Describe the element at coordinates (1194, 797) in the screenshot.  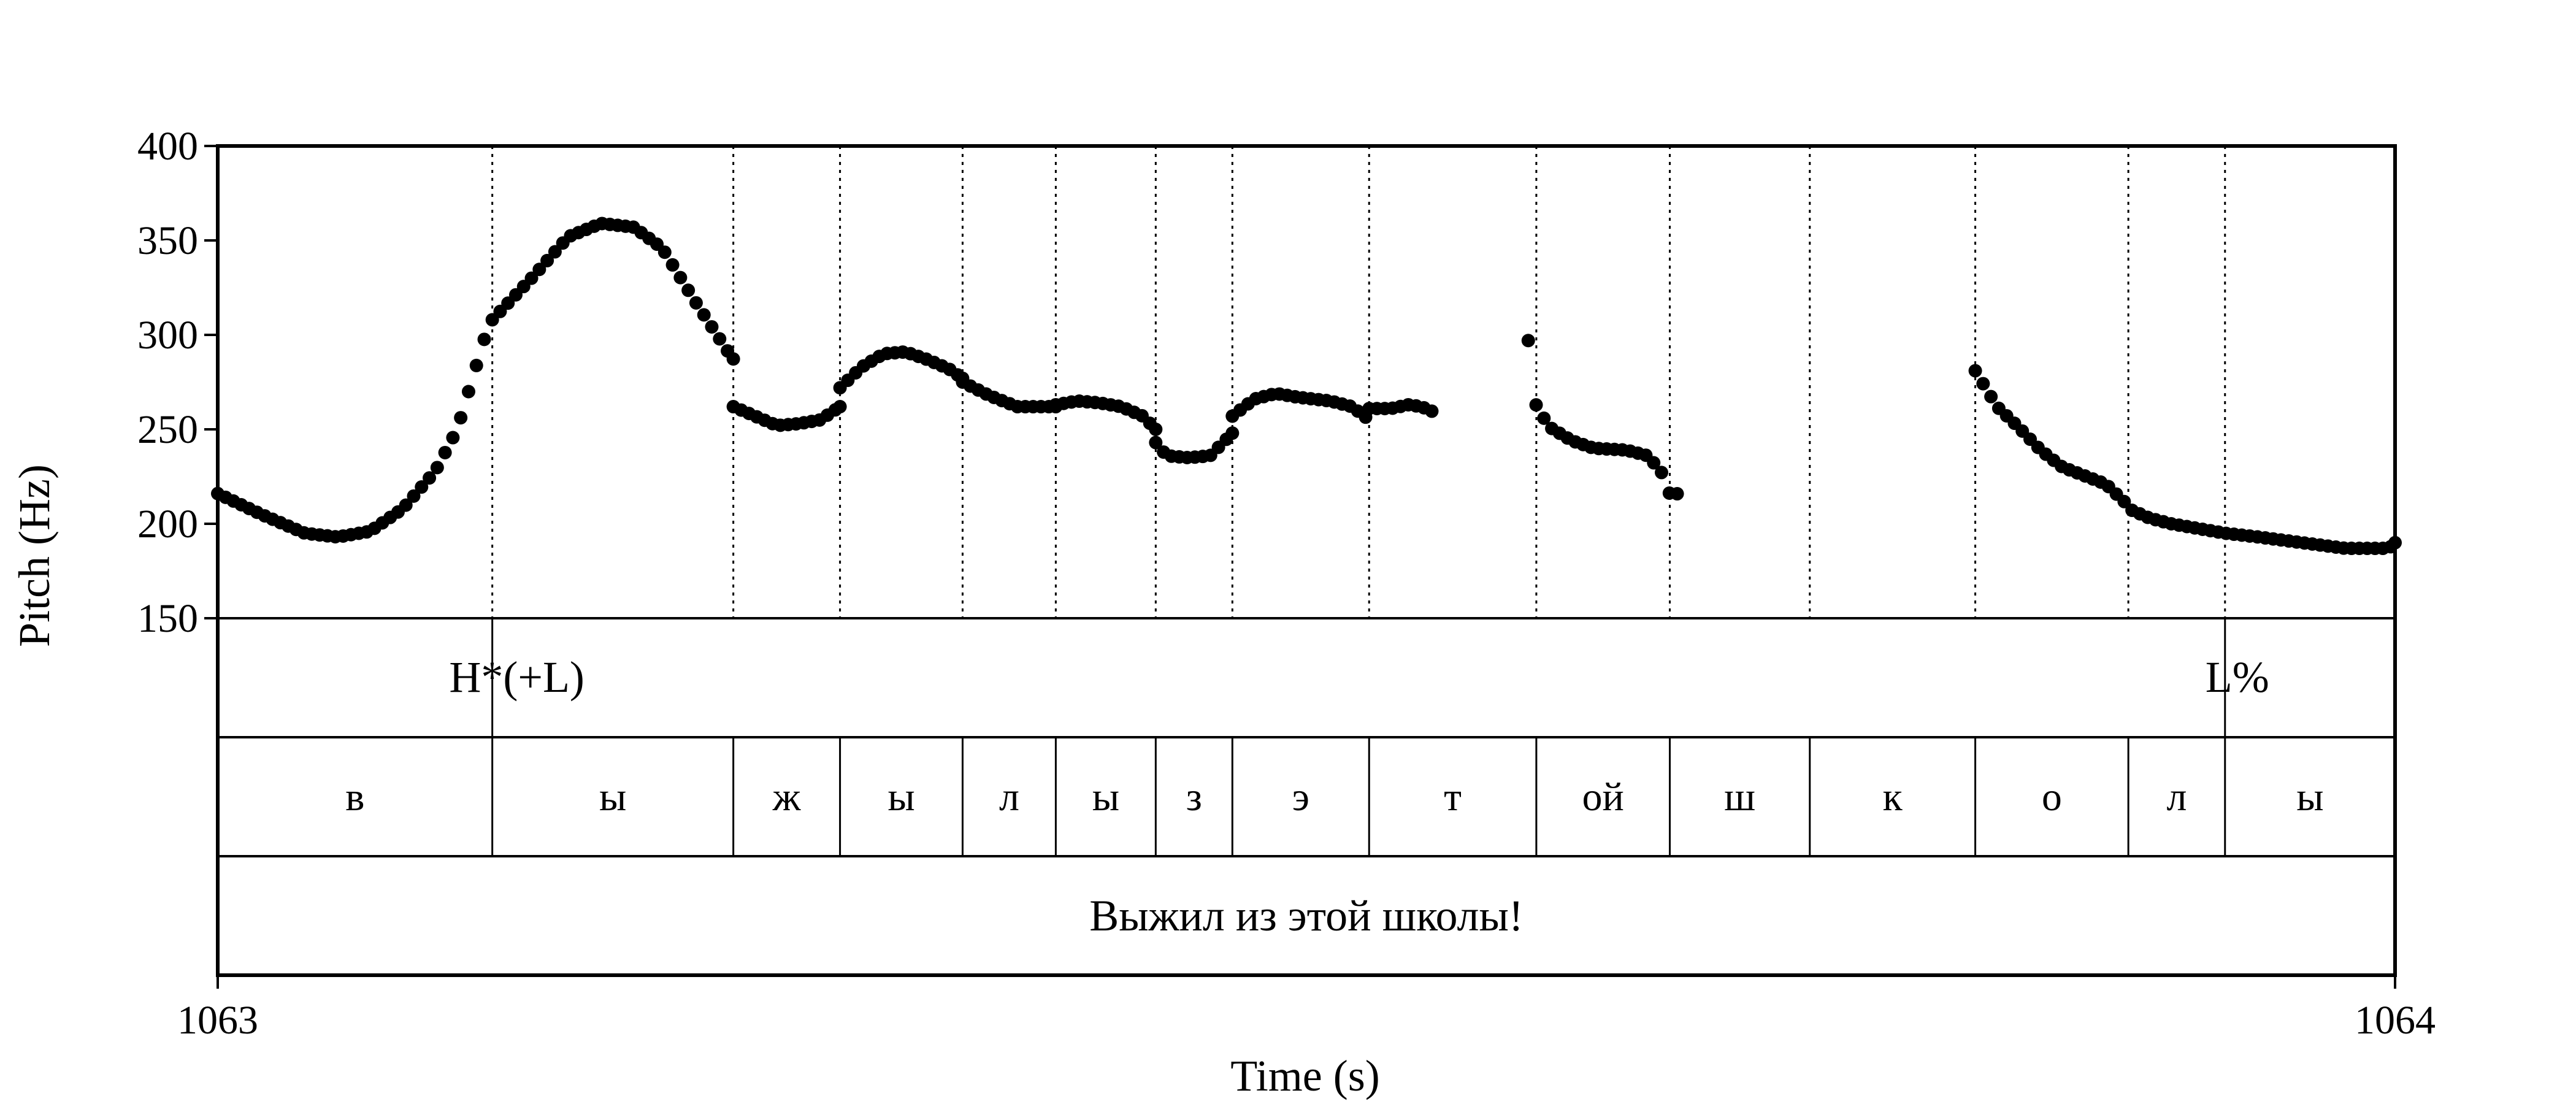
I see `segment-label: з` at that location.